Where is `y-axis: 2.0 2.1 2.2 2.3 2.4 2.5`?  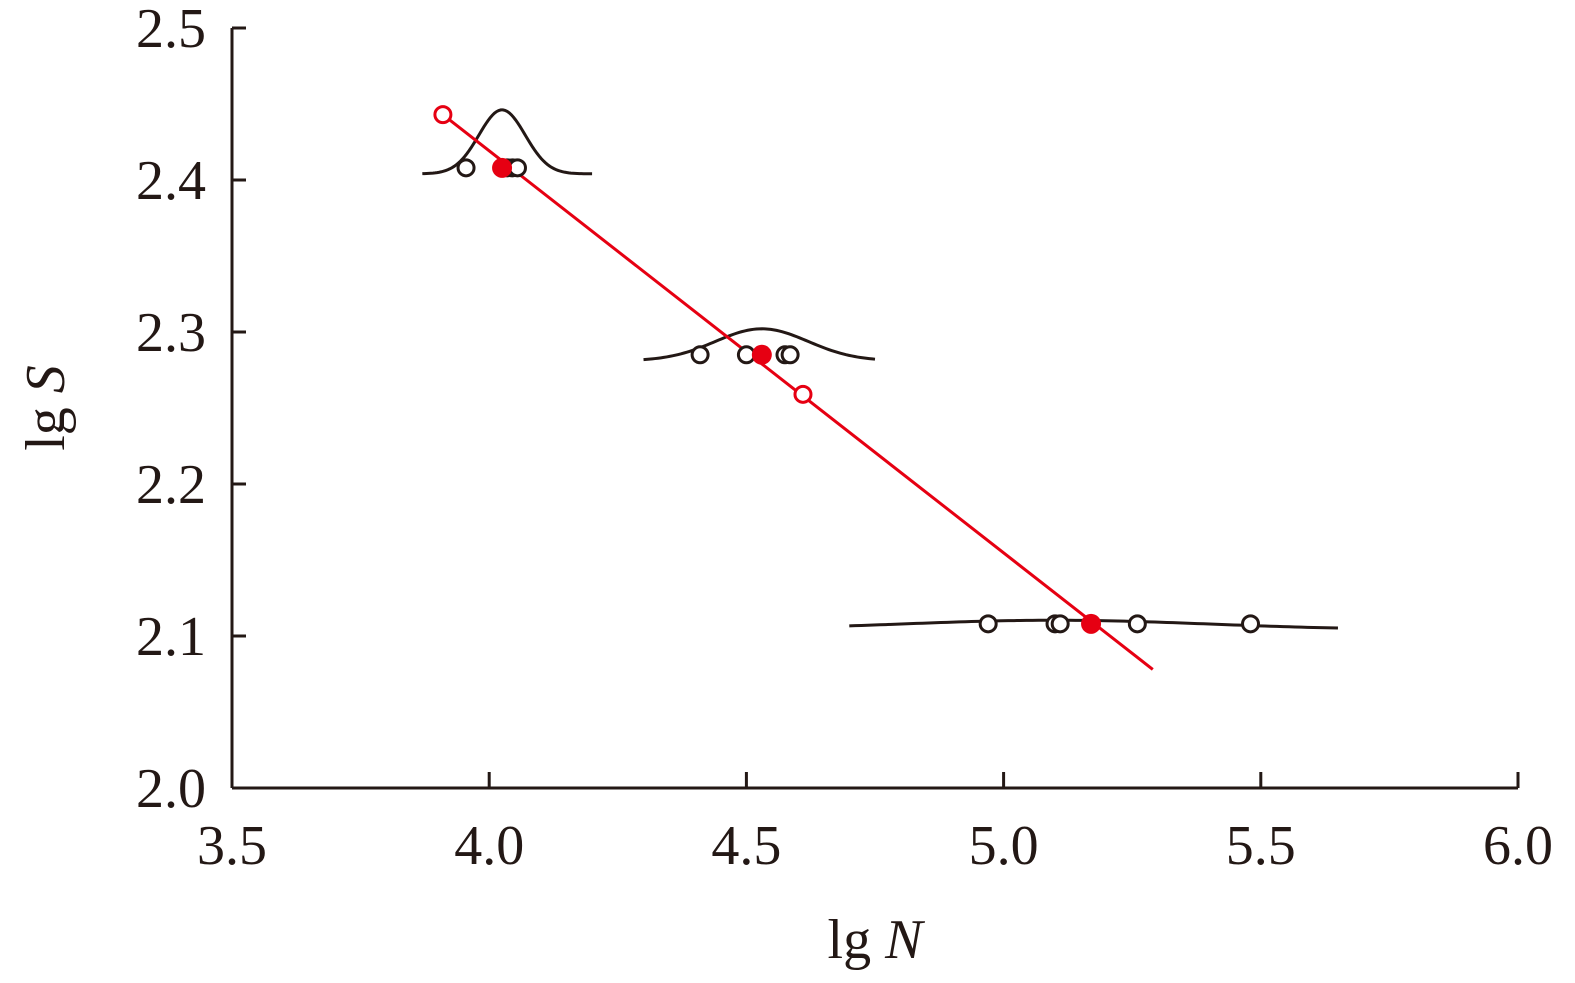 y-axis: 2.0 2.1 2.2 2.3 2.4 2.5 is located at coordinates (191, 410).